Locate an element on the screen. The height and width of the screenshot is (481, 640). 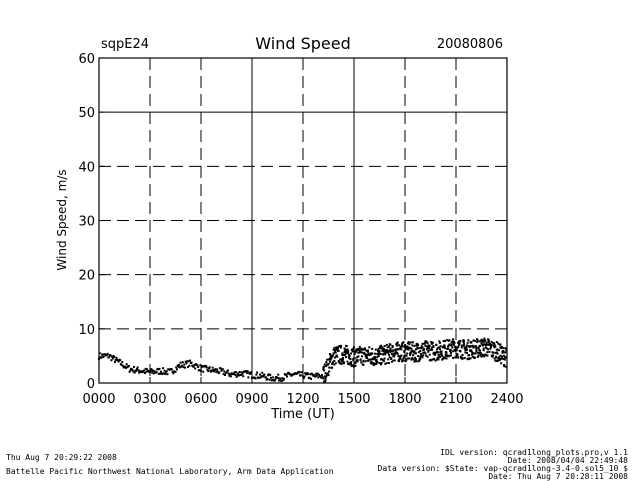
y-tick-label: 0 is located at coordinates (91, 384).